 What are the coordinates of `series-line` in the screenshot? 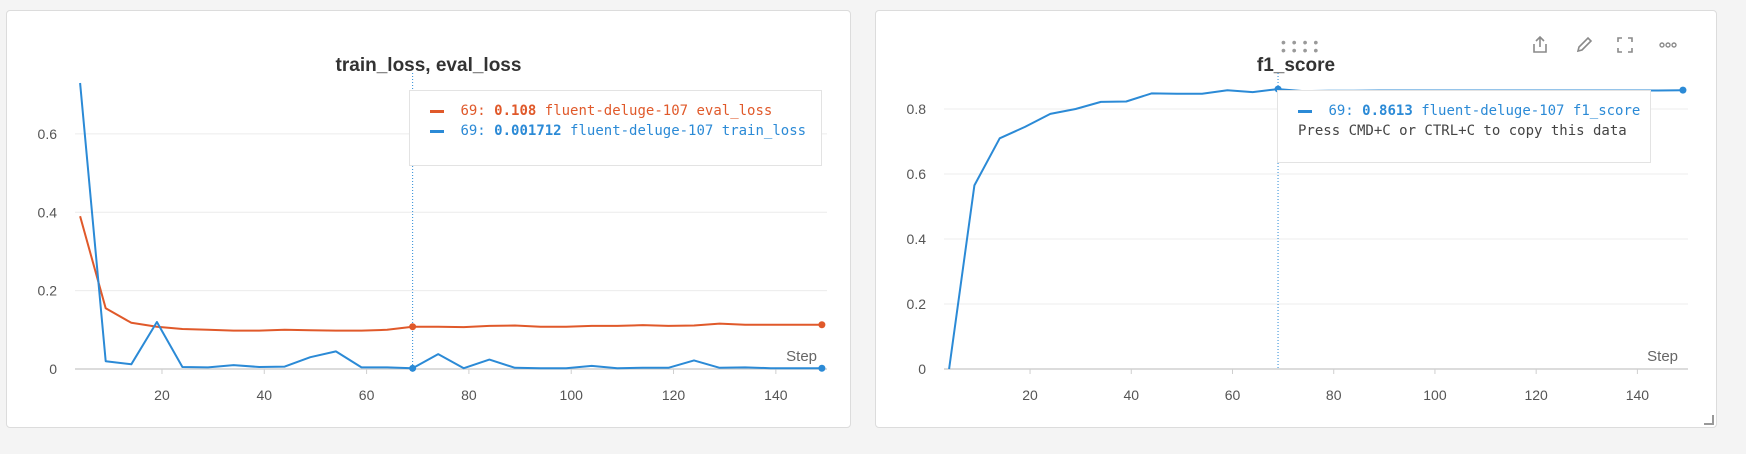 It's located at (450, 273).